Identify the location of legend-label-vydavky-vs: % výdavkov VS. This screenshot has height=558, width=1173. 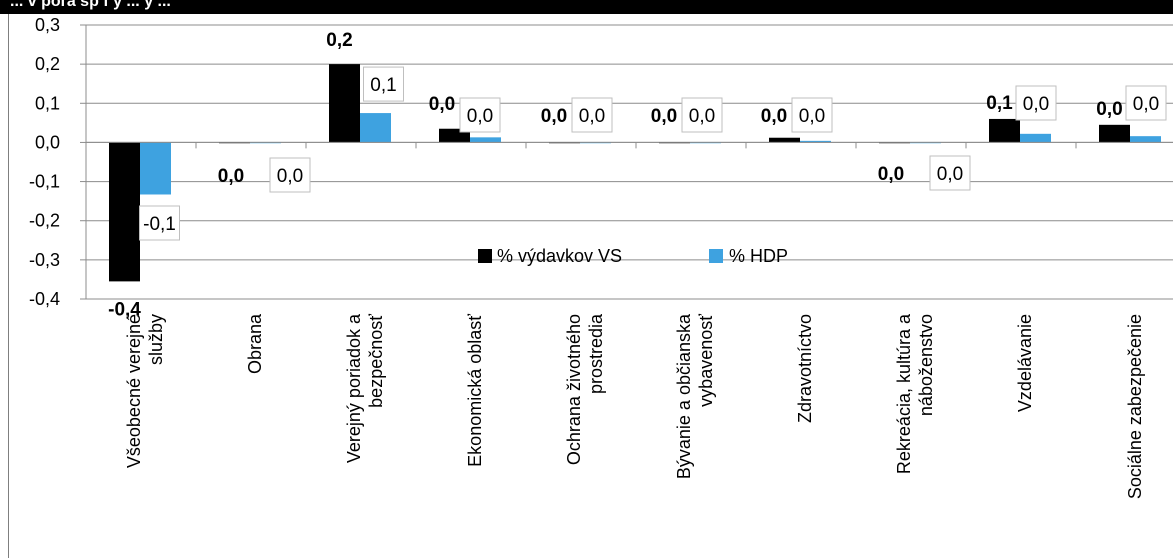
(559, 256).